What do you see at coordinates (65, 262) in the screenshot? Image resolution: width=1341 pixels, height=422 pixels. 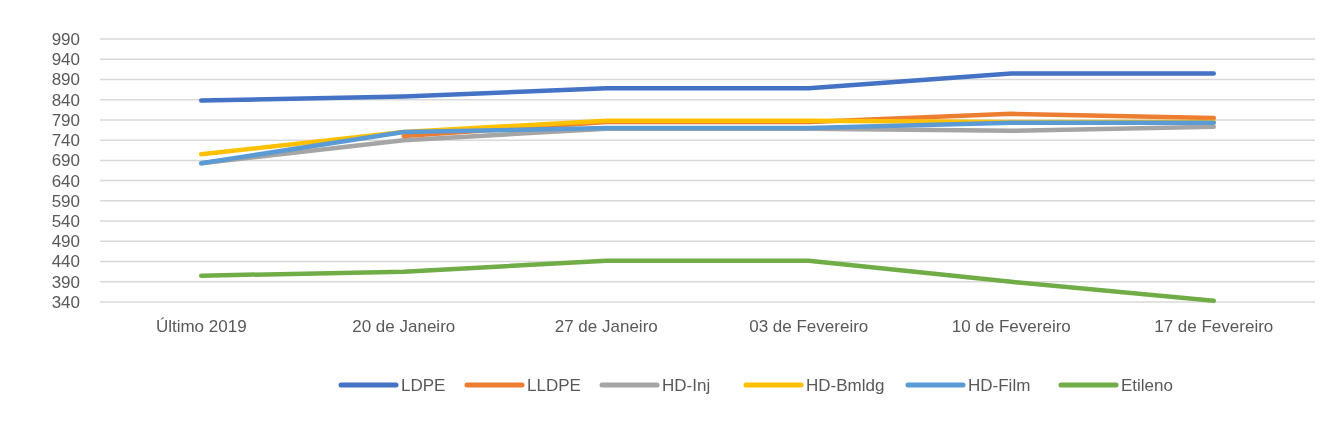 I see `y-tick-label: 440` at bounding box center [65, 262].